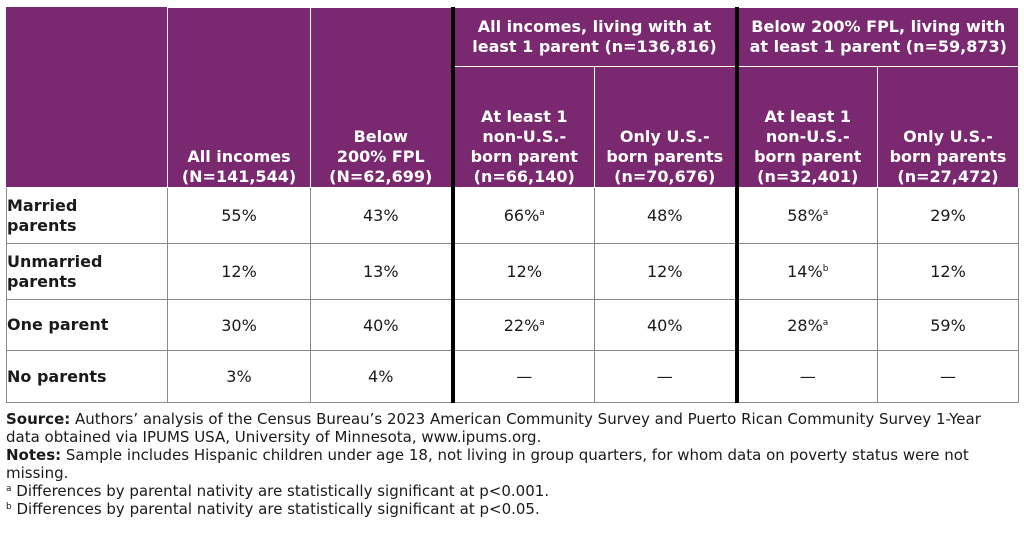  What do you see at coordinates (87, 97) in the screenshot?
I see `corner-header-cell` at bounding box center [87, 97].